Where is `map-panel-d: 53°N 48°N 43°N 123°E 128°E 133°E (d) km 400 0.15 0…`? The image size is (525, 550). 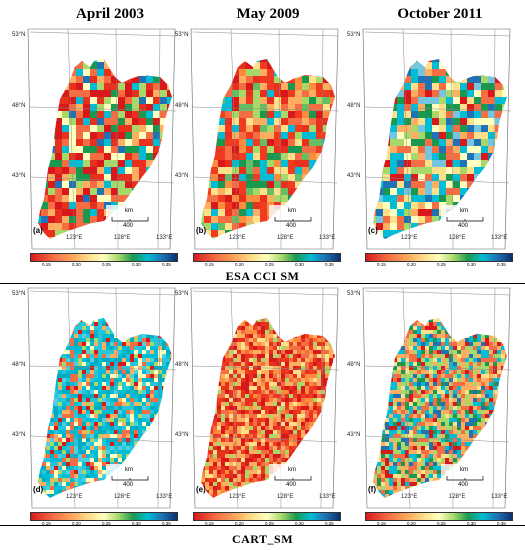 map-panel-d: 53°N 48°N 43°N 123°E 128°E 133°E (d) km 400 0.15 0… is located at coordinates (97, 406).